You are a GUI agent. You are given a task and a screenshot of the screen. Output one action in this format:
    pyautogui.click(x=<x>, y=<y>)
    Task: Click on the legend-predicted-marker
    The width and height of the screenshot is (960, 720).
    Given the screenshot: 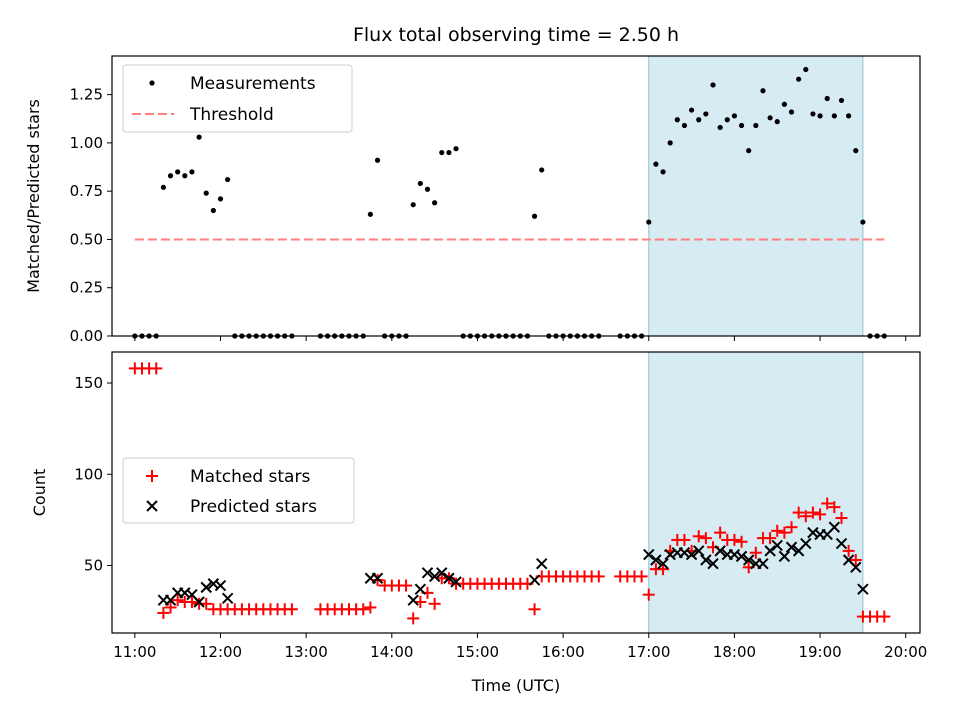 What is the action you would take?
    pyautogui.click(x=152, y=506)
    